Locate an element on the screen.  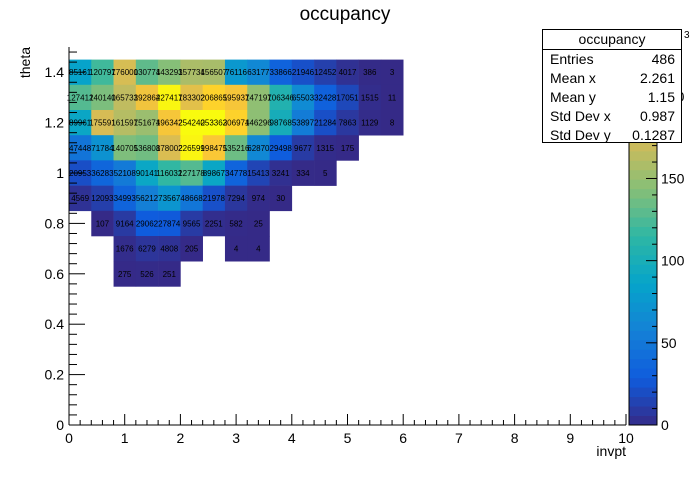
cell-value-label: 48668 is located at coordinates (191, 198).